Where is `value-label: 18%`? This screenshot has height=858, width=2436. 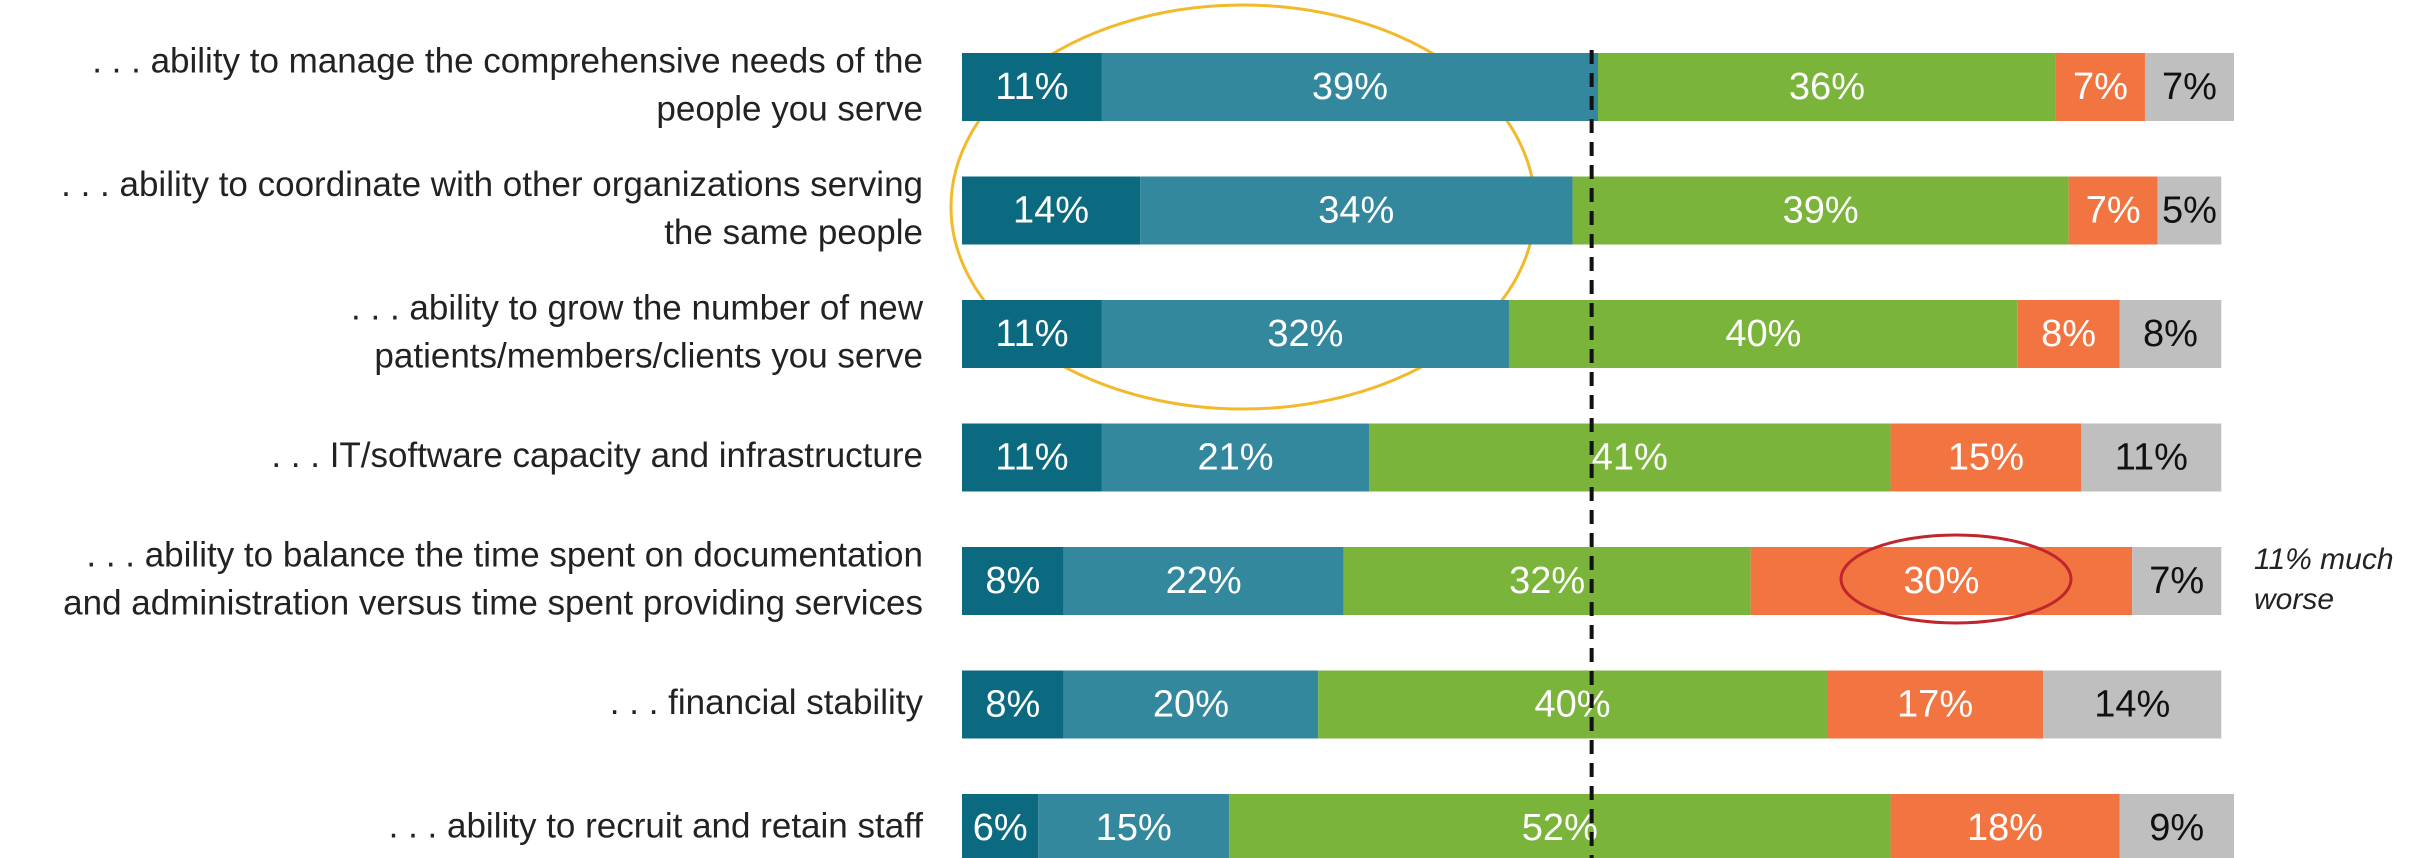 value-label: 18% is located at coordinates (2005, 828).